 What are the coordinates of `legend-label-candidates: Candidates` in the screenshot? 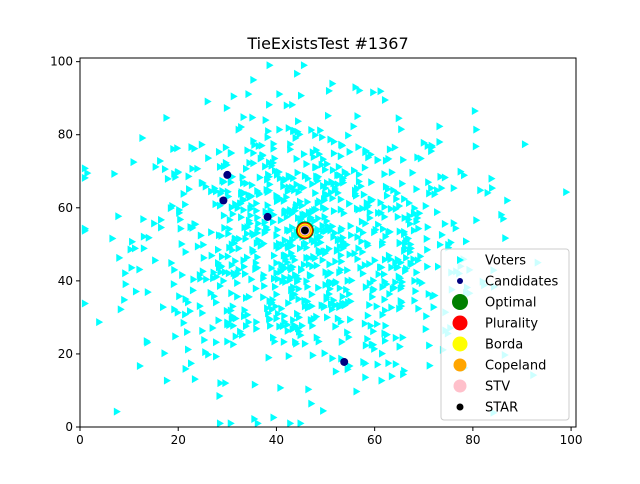 It's located at (521, 282).